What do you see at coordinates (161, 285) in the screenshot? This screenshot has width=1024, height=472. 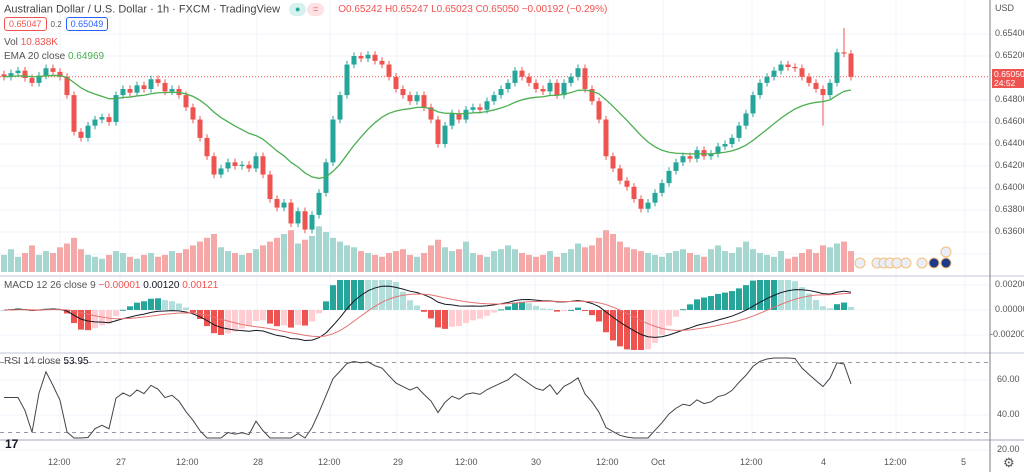 I see `macd-value: 0.00120` at bounding box center [161, 285].